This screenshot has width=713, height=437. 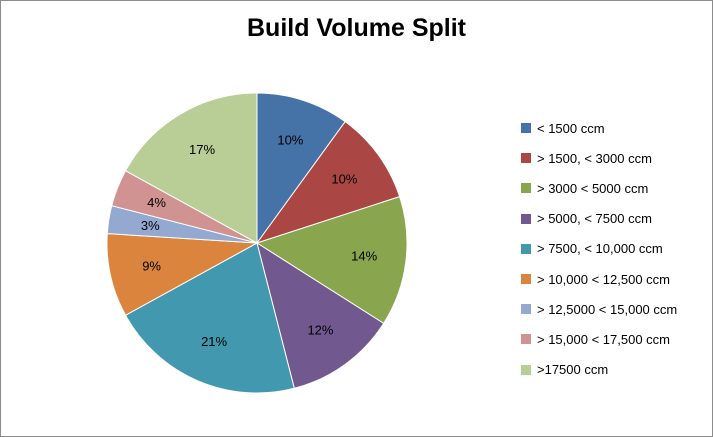 I want to click on legend-label: > 7500, < 10,000 ccm, so click(x=600, y=249).